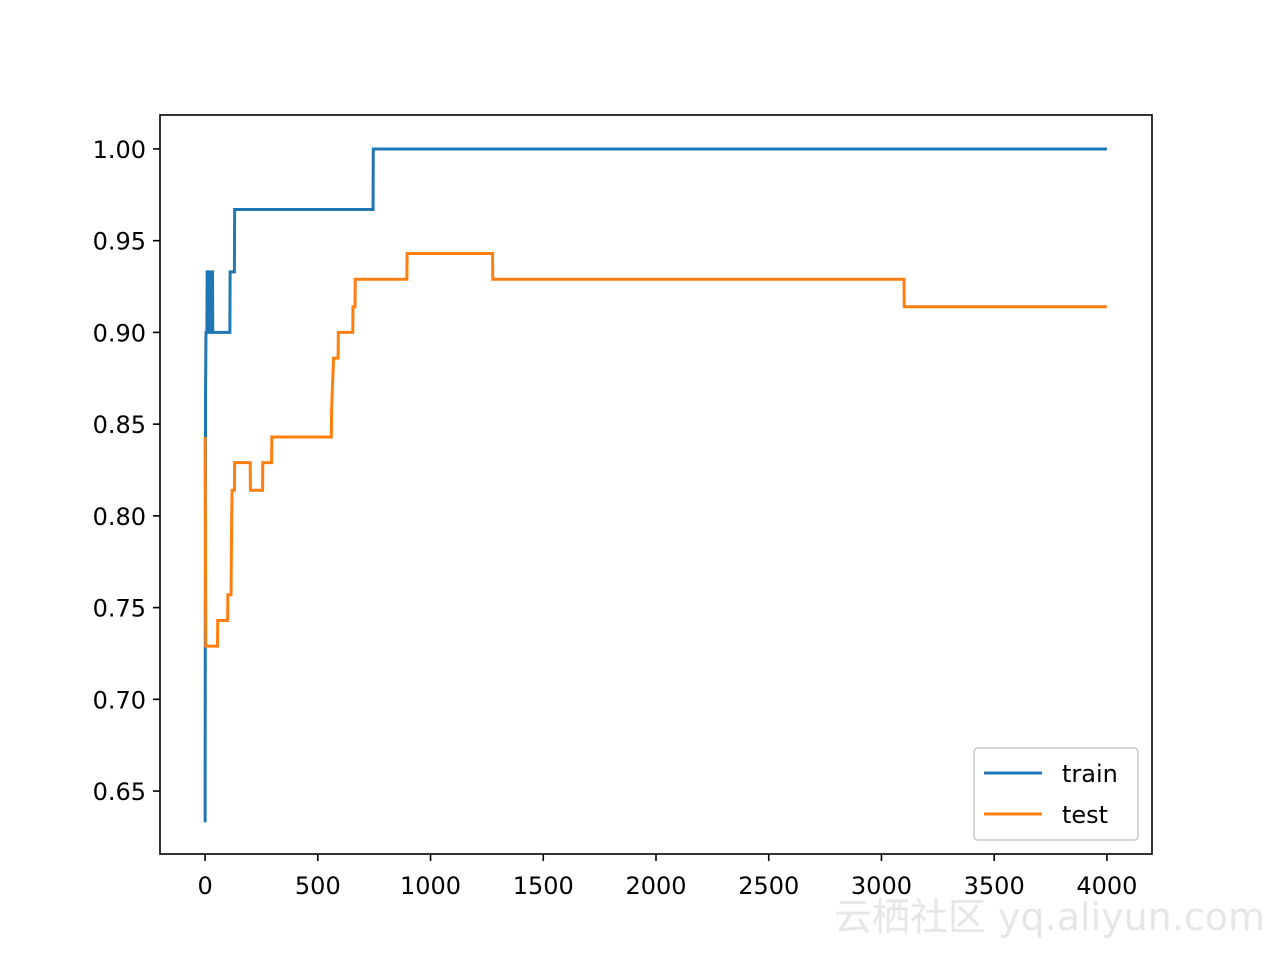 Image resolution: width=1280 pixels, height=960 pixels. I want to click on x-tick-label: 3000, so click(881, 886).